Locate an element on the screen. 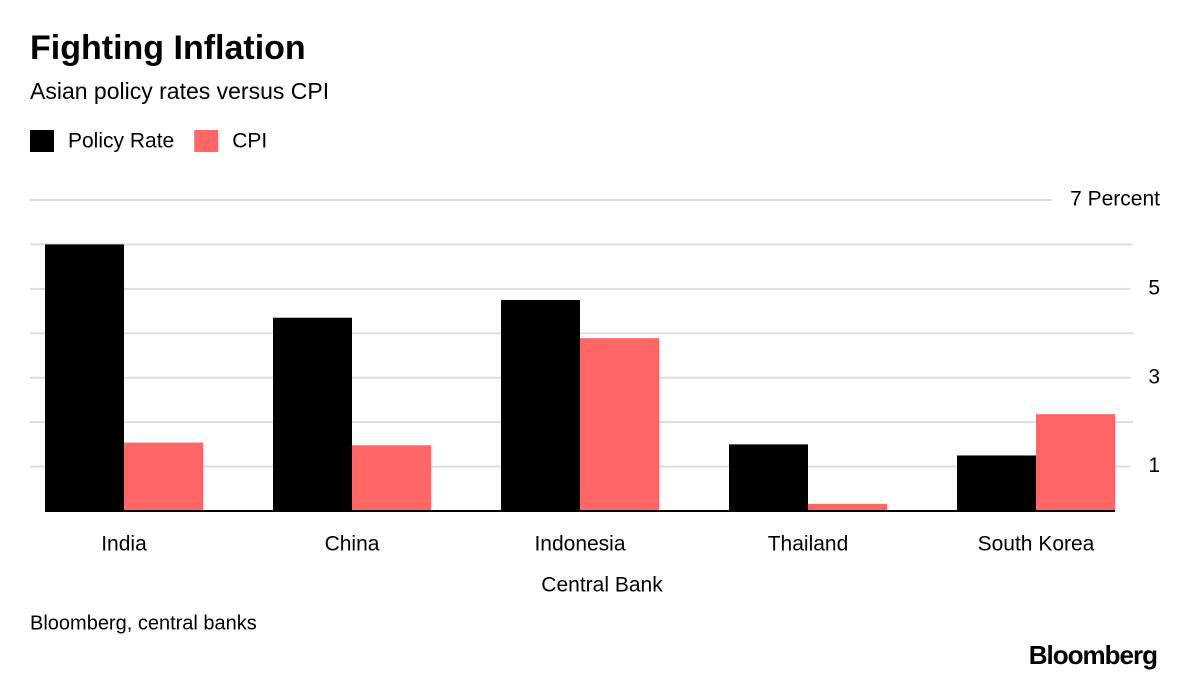  legend-label: CPI is located at coordinates (249, 141).